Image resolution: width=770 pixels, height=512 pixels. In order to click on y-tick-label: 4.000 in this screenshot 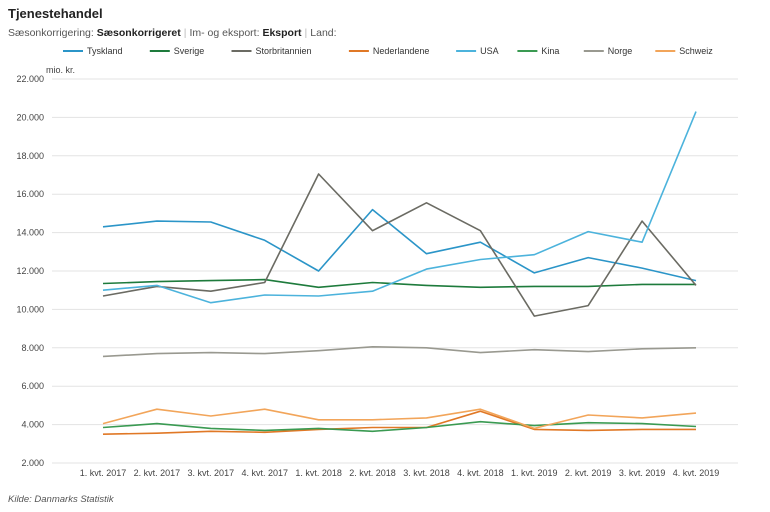, I will do `click(32, 425)`.